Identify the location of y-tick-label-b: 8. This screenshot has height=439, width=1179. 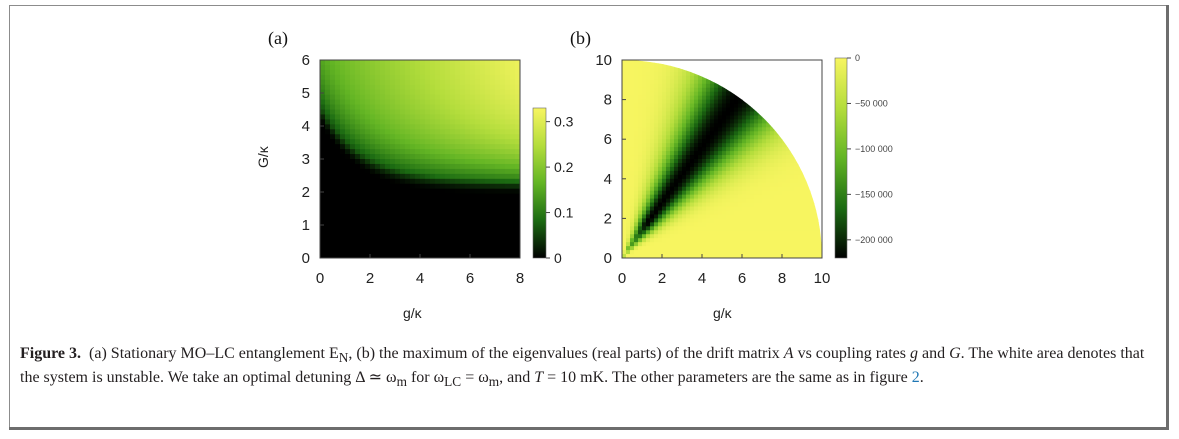
(608, 100).